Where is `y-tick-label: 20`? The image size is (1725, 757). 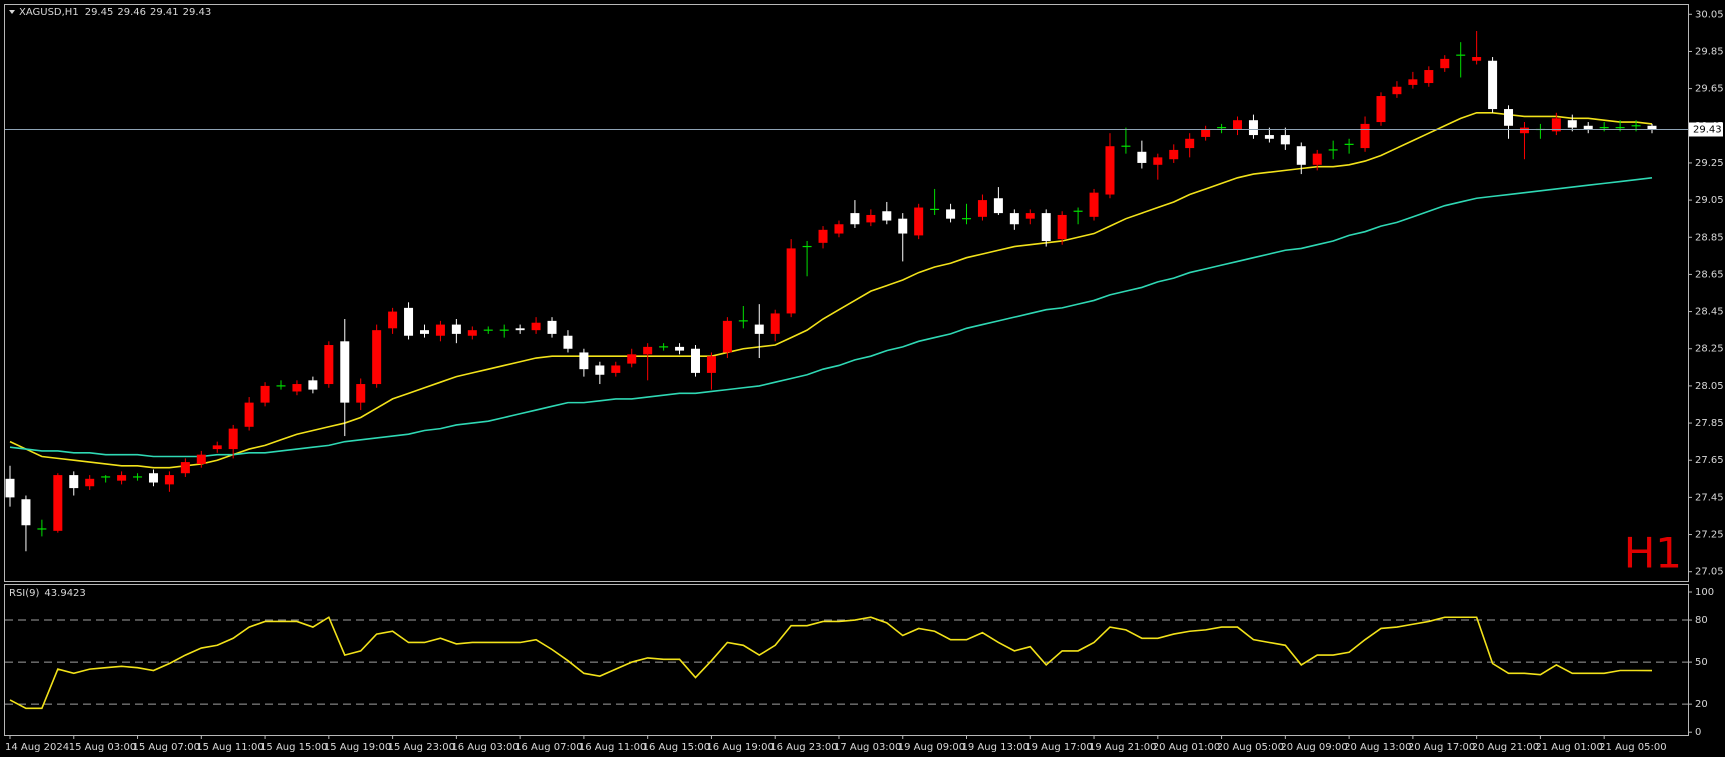 y-tick-label: 20 is located at coordinates (1701, 704).